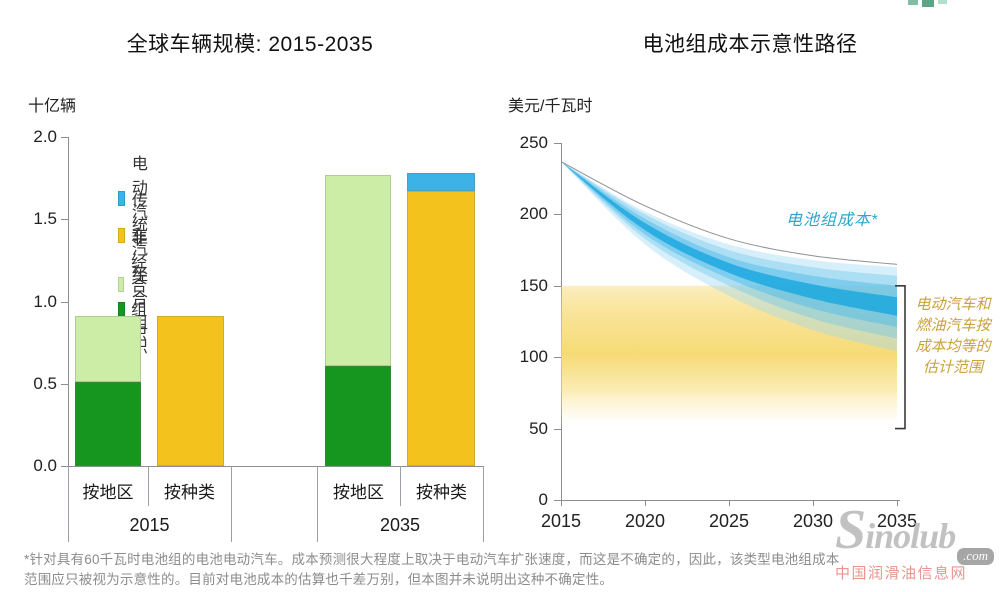 Image resolution: width=1000 pixels, height=592 pixels. Describe the element at coordinates (149, 525) in the screenshot. I see `year-label: 2015` at that location.